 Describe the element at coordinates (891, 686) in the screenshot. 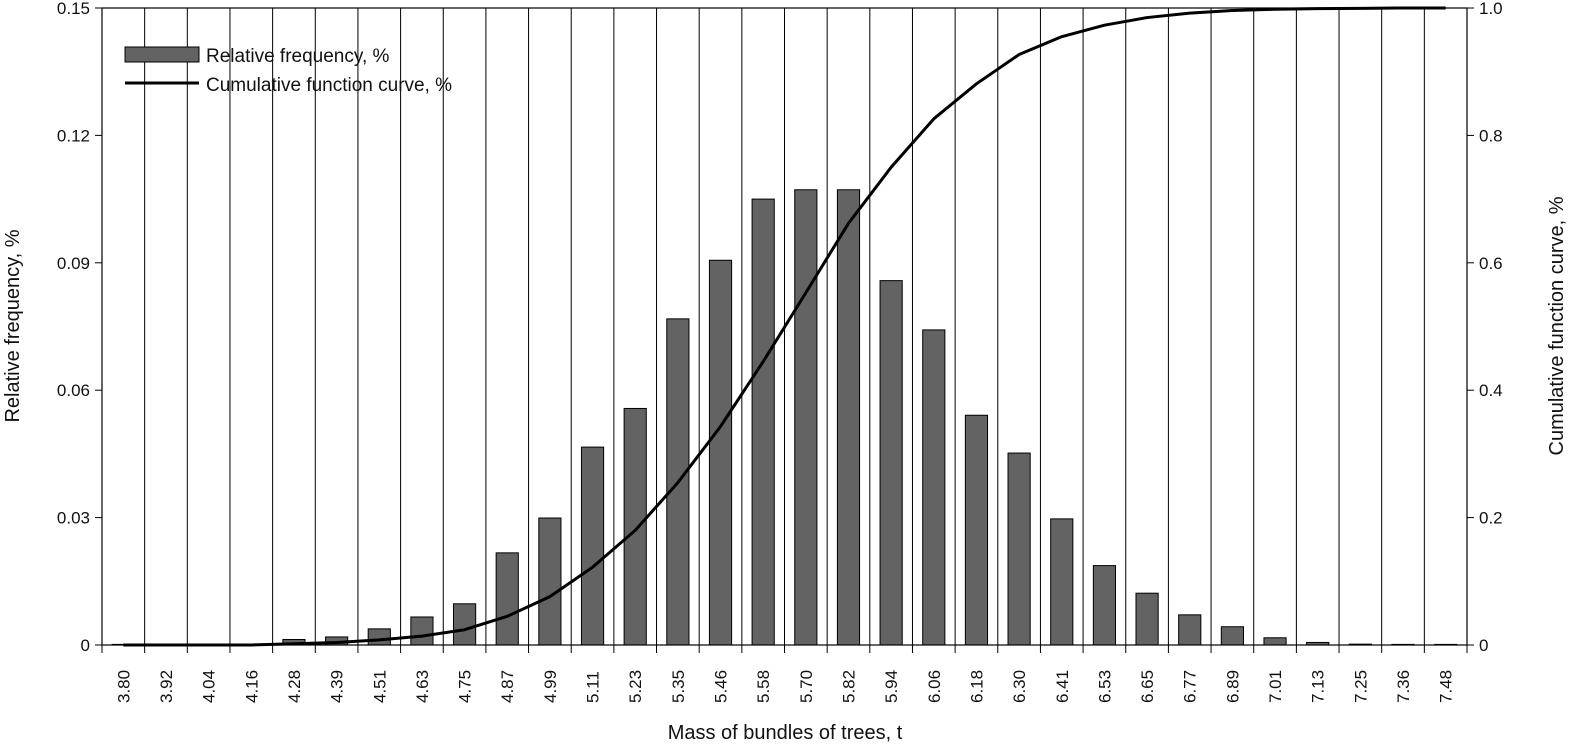

I see `x-tick-label: 5.94` at that location.